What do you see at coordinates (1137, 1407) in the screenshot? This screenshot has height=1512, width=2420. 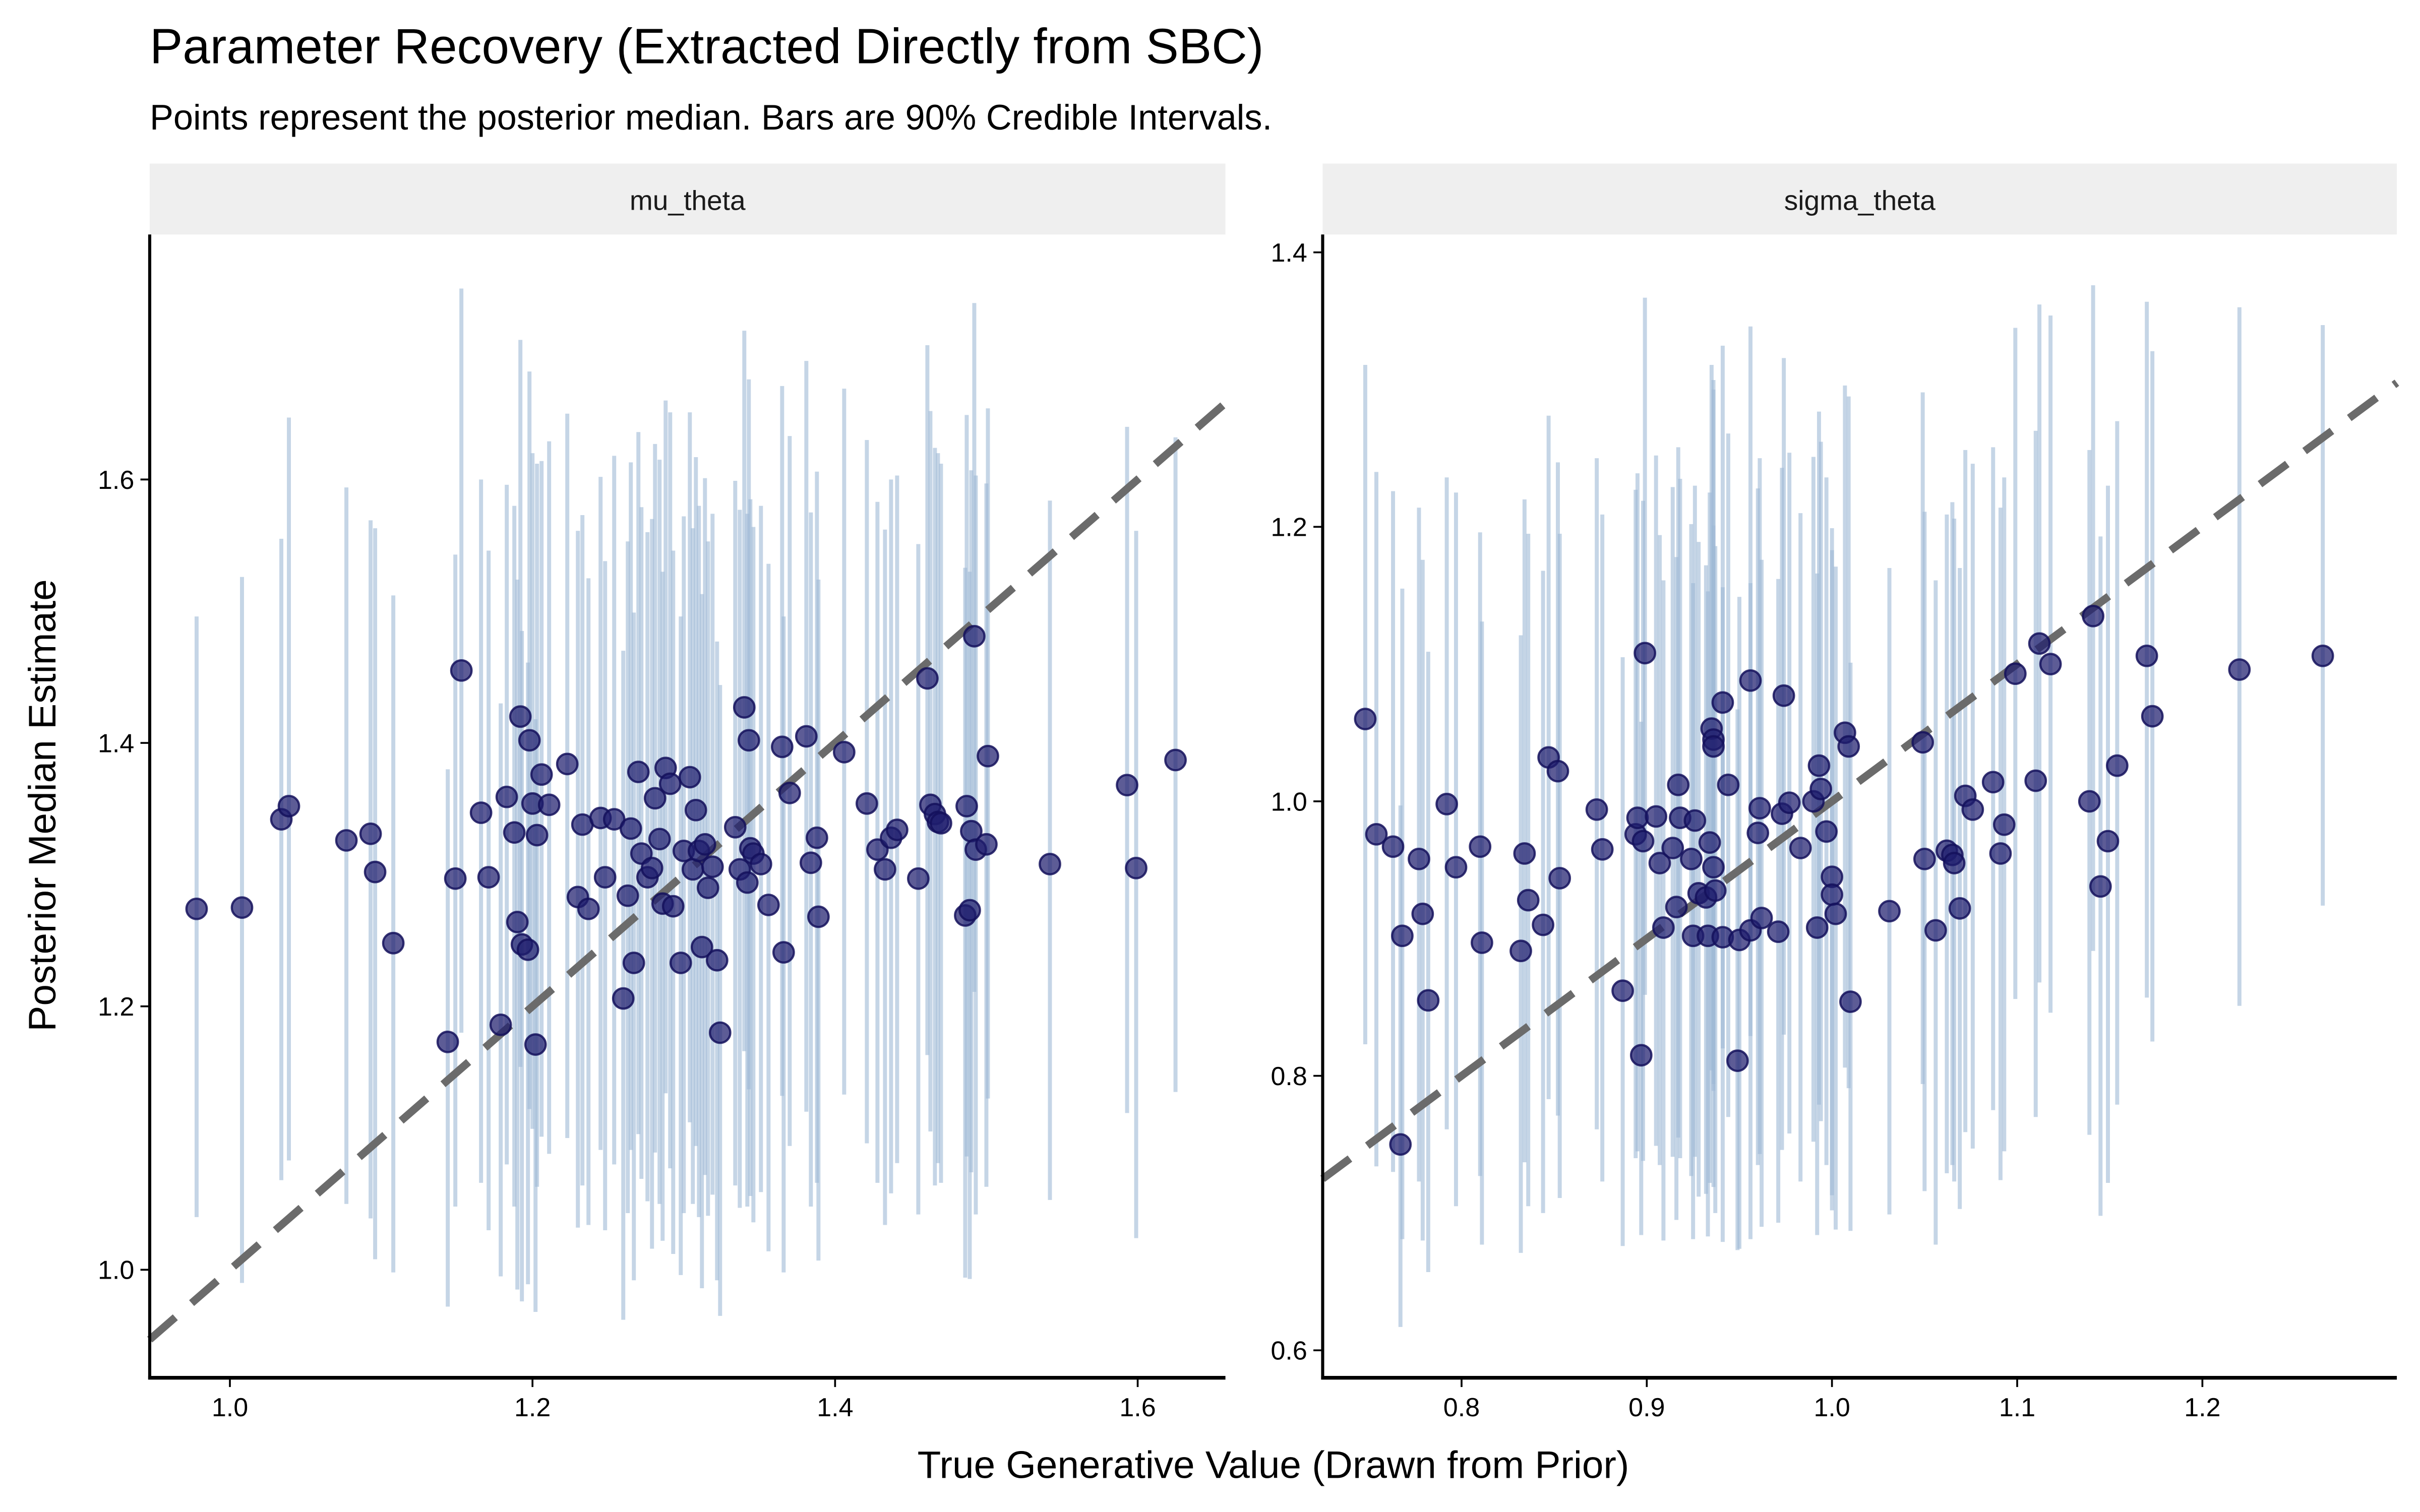 I see `x-tick-label: 1.6` at bounding box center [1137, 1407].